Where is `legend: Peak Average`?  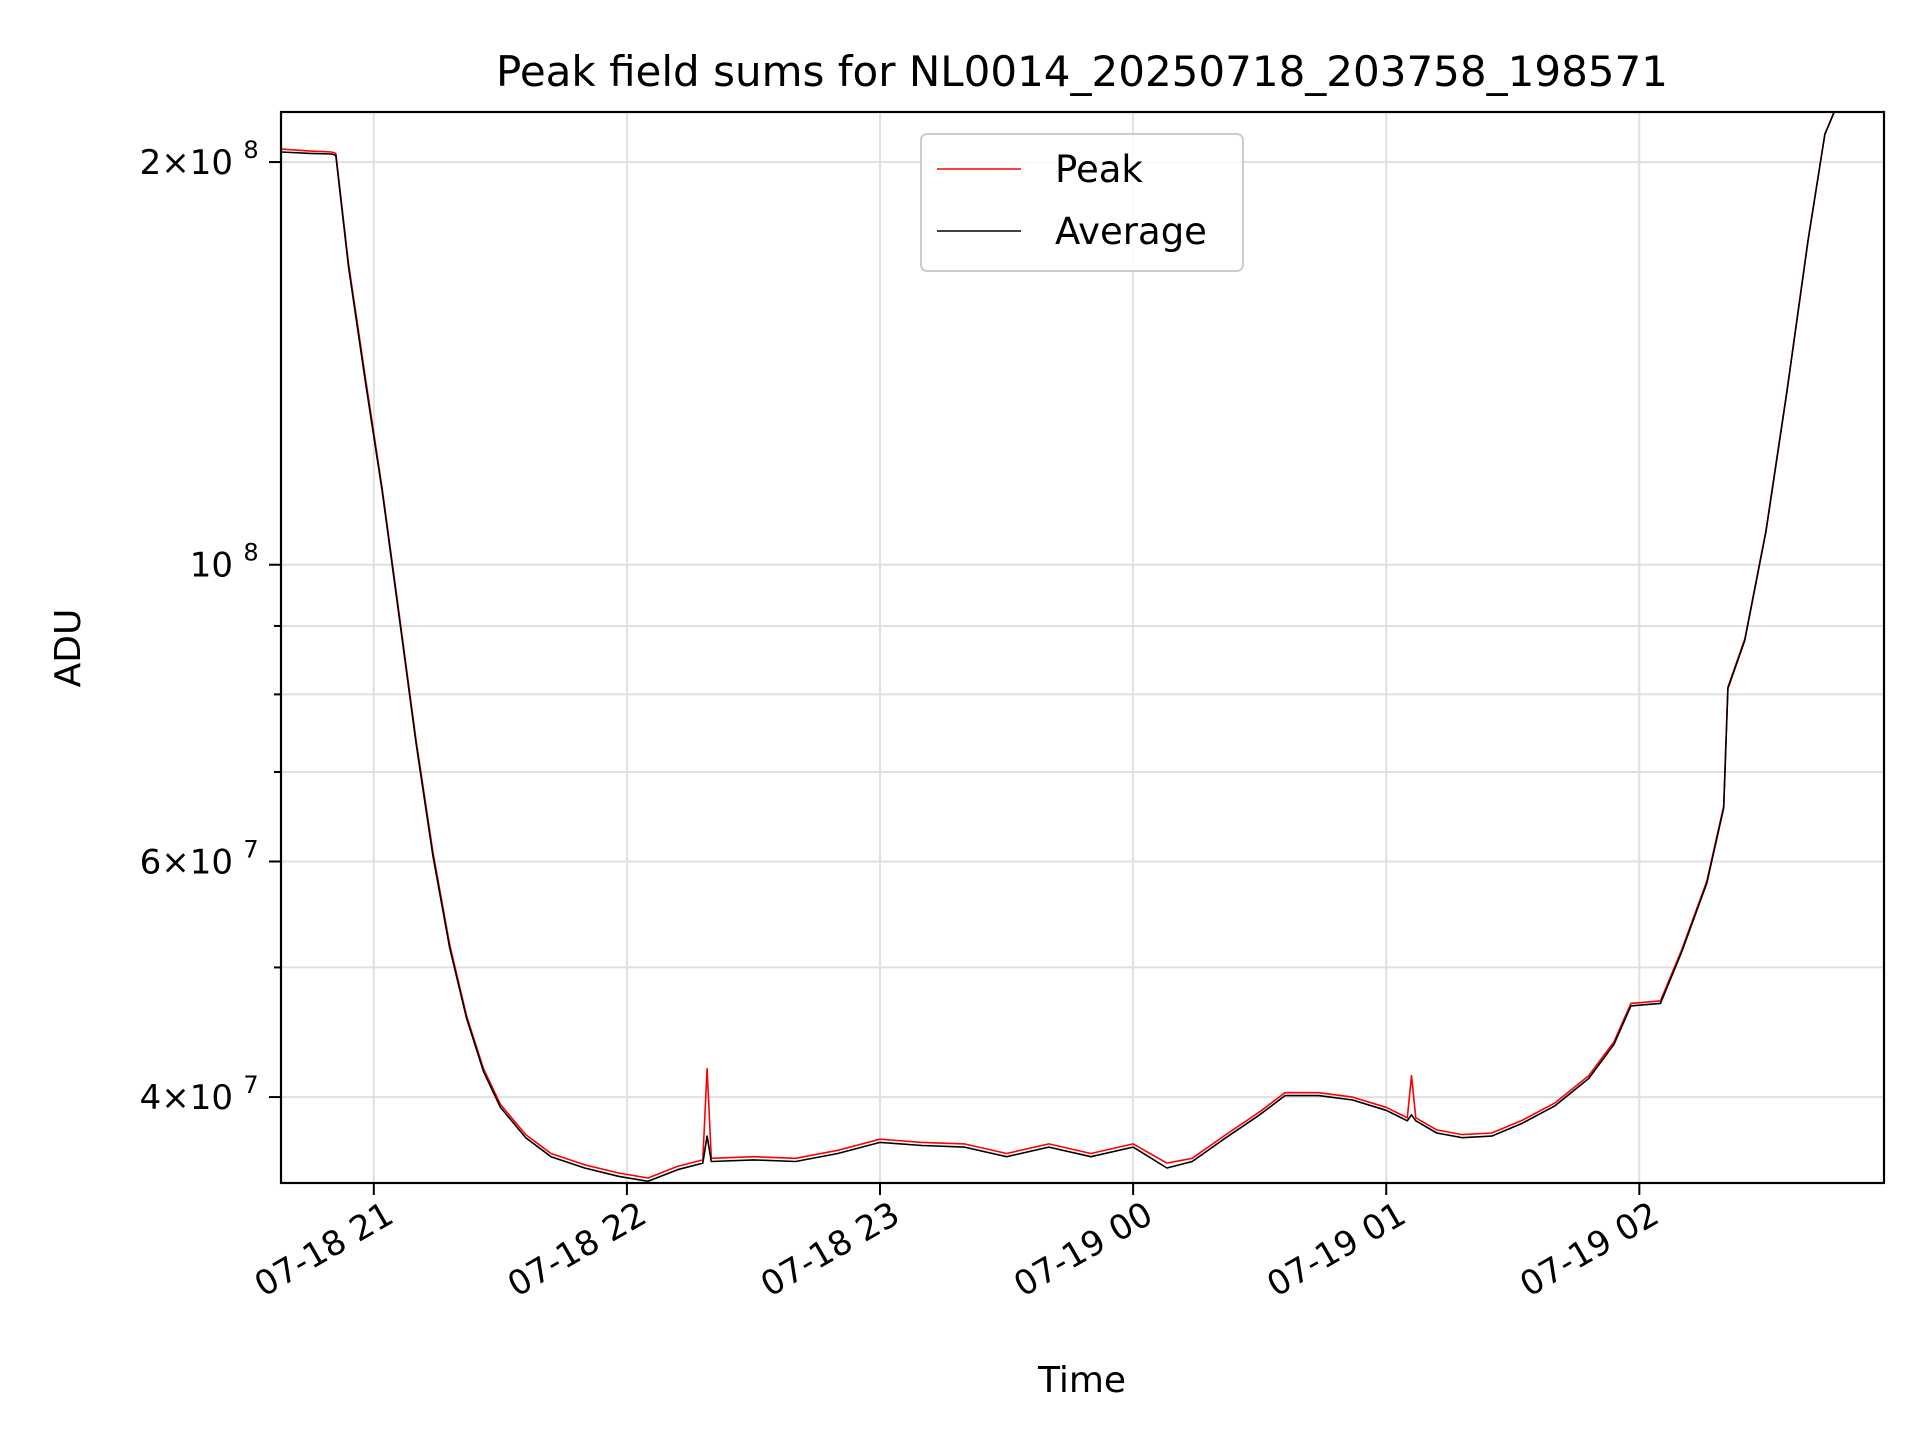 legend: Peak Average is located at coordinates (1082, 202).